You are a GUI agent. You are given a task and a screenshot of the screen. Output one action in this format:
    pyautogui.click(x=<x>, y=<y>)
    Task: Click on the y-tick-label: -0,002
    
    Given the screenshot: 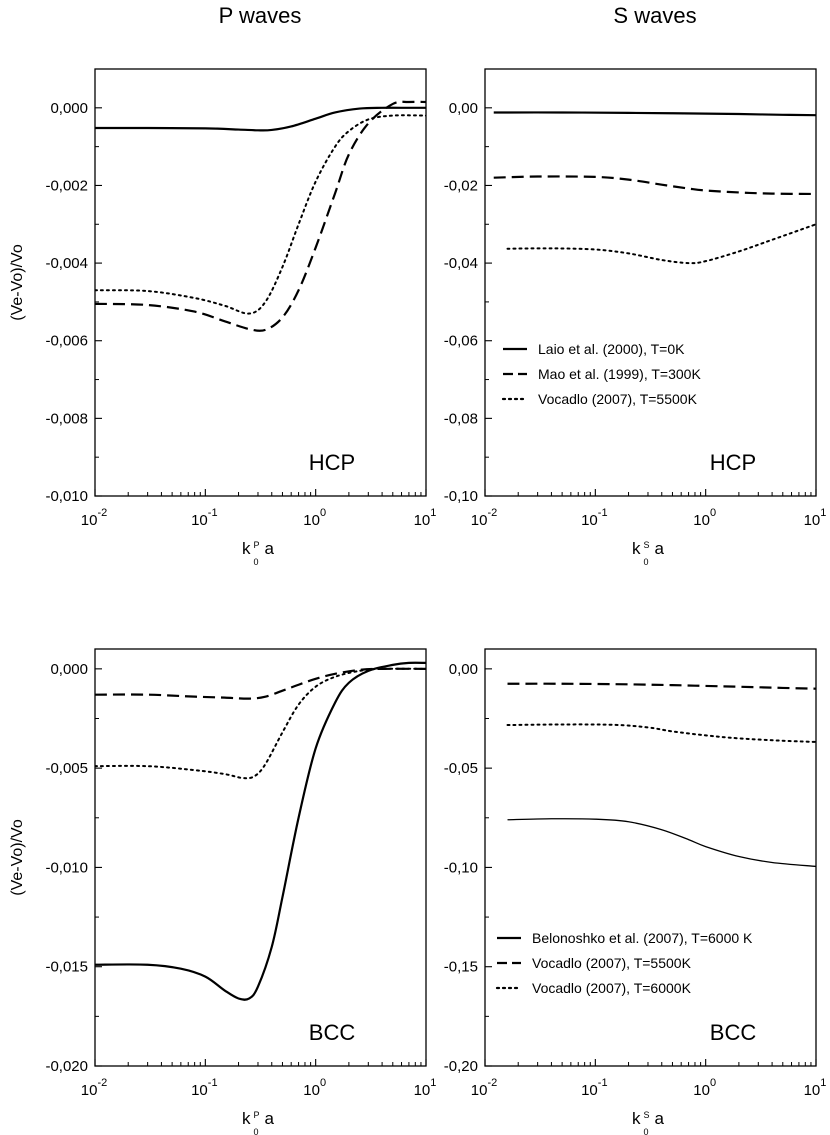 What is the action you would take?
    pyautogui.click(x=66, y=185)
    